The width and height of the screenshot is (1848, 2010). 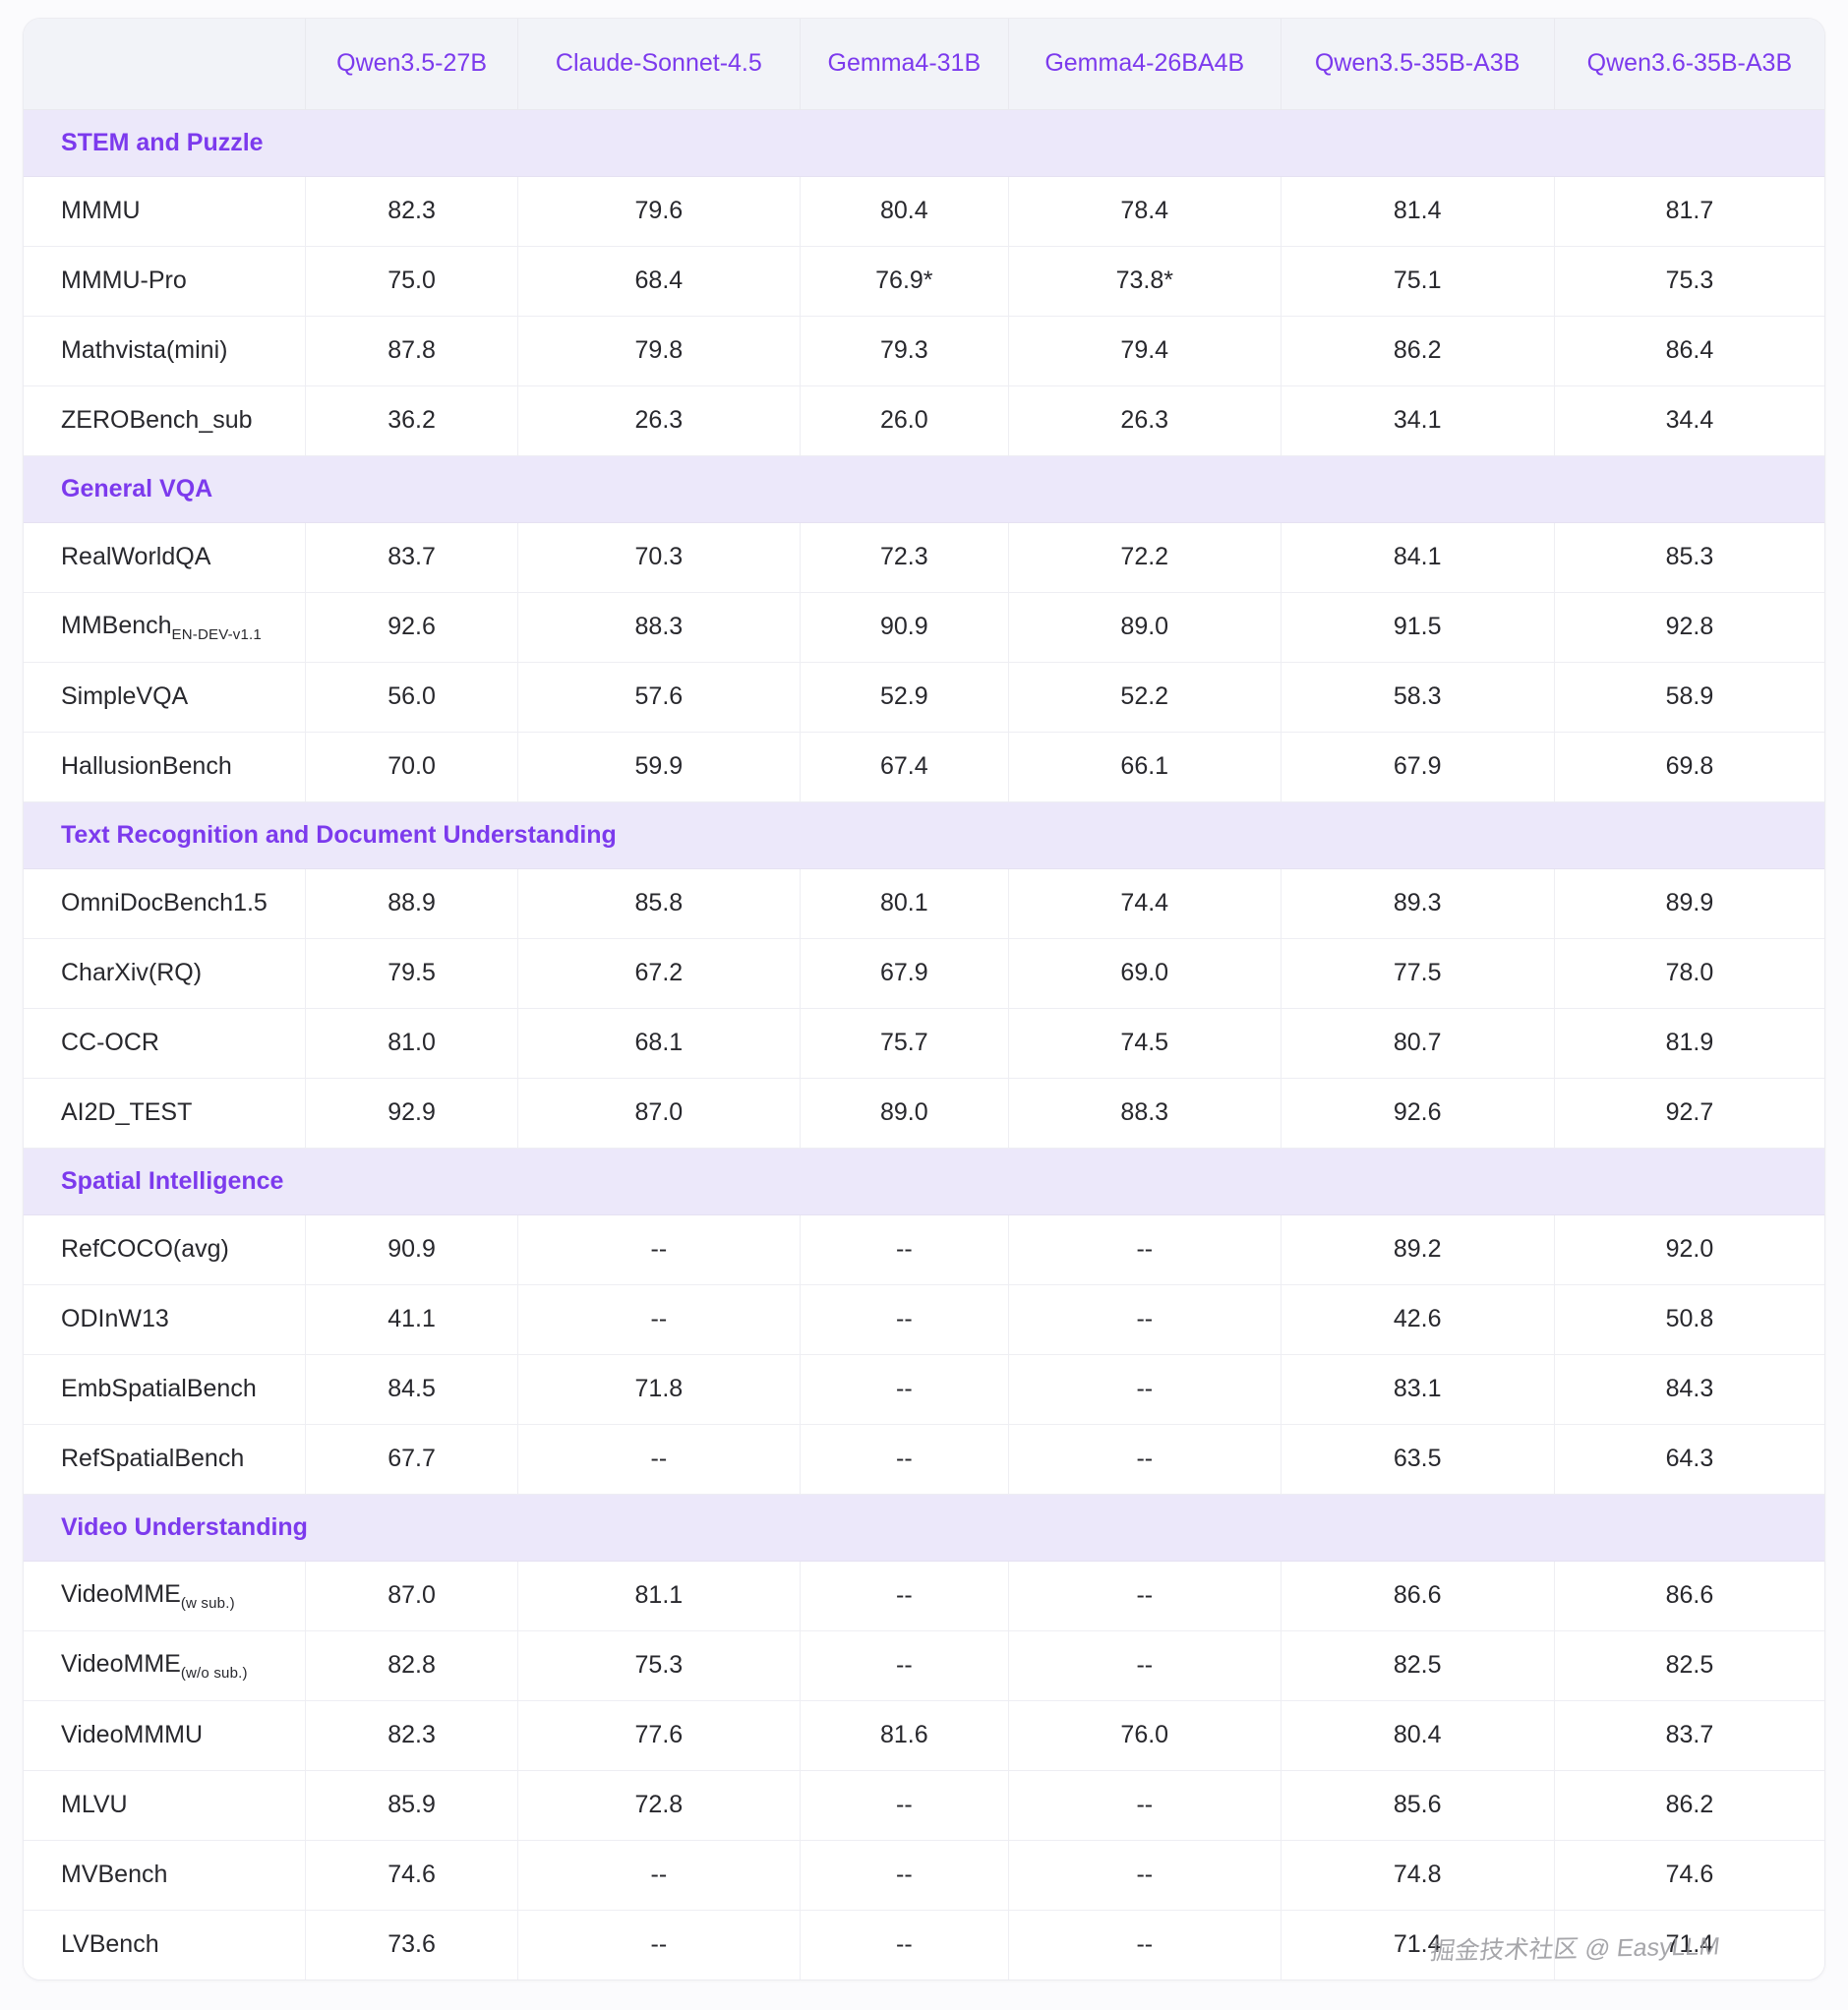 What do you see at coordinates (411, 281) in the screenshot?
I see `score-cell: 75.0` at bounding box center [411, 281].